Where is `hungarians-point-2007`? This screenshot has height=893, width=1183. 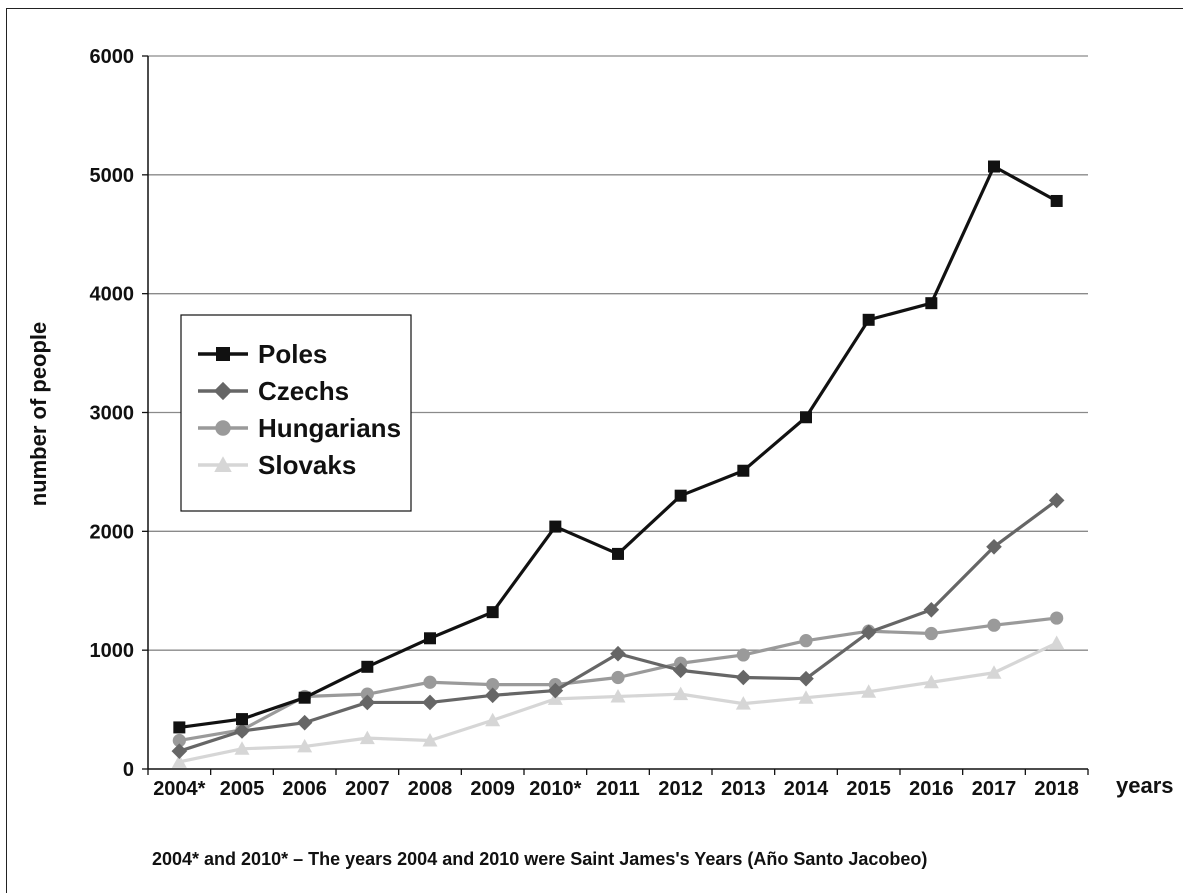
hungarians-point-2007 is located at coordinates (367, 694).